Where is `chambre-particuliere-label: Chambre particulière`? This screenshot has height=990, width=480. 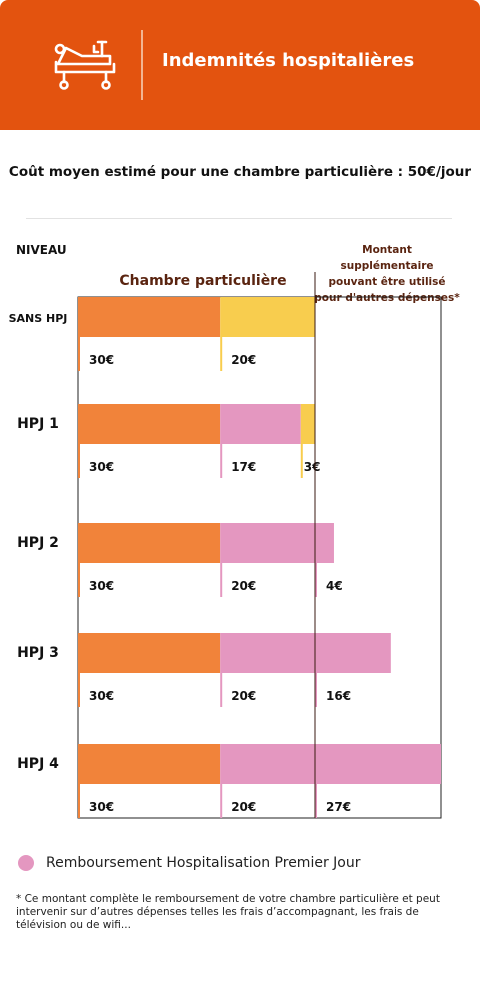
chambre-particuliere-label: Chambre particulière is located at coordinates (203, 281).